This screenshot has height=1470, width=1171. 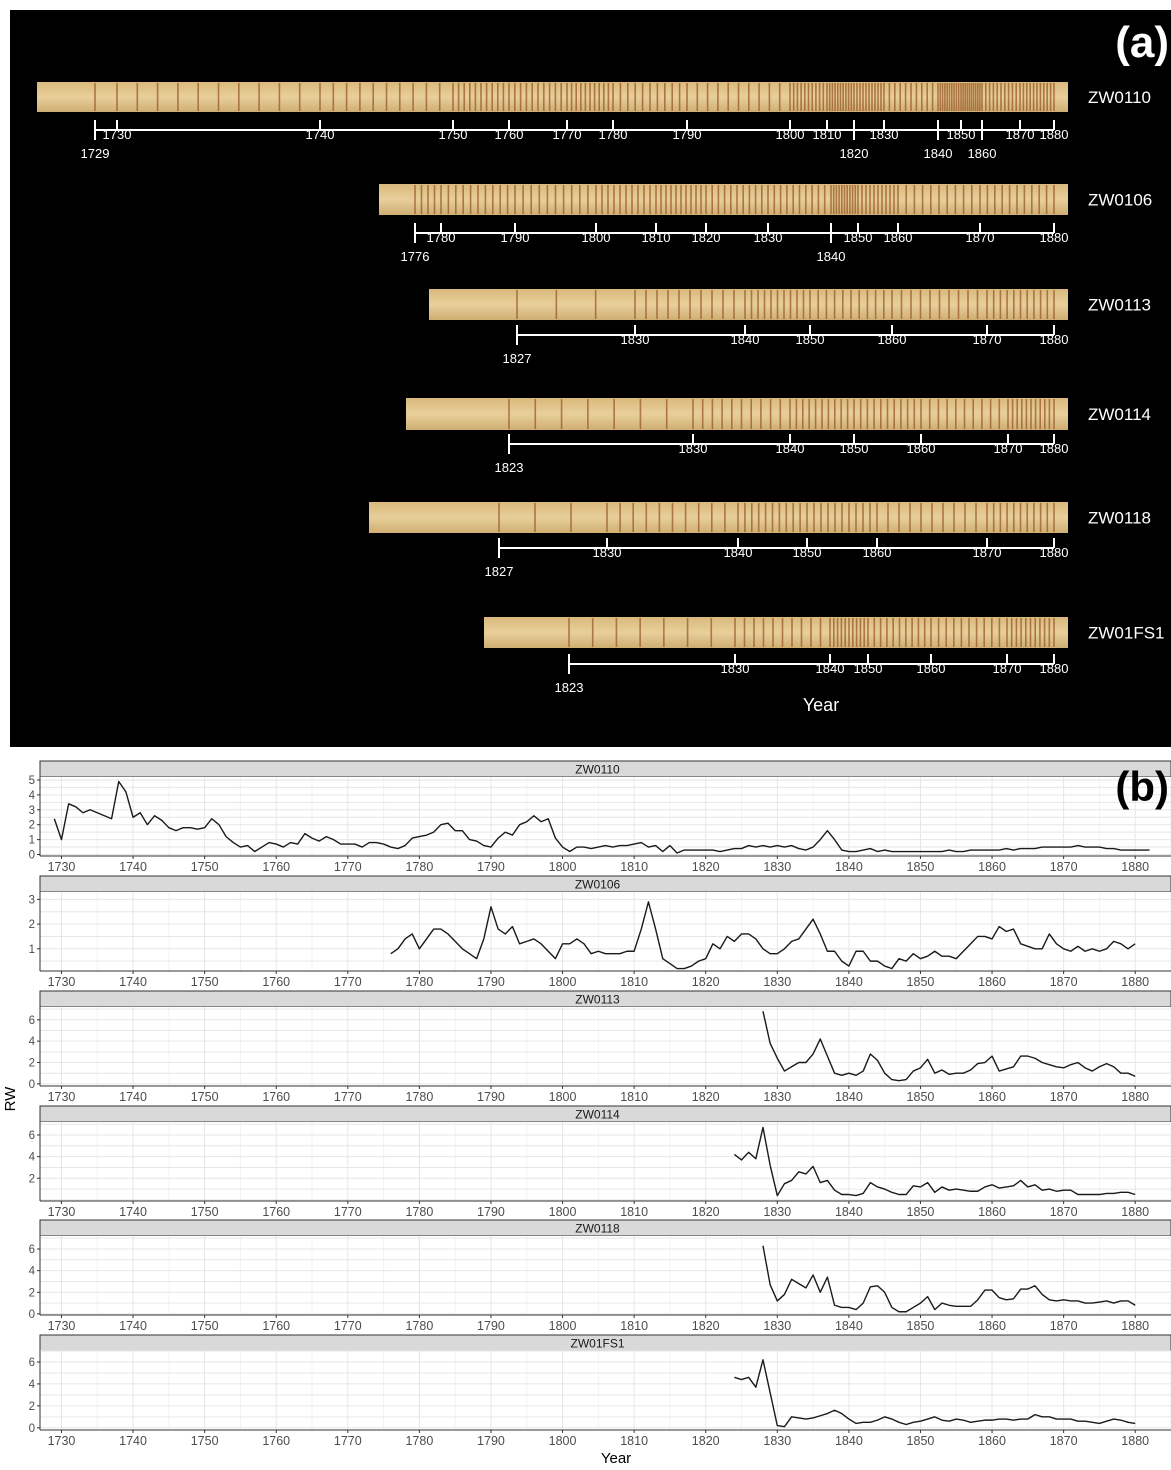 I want to click on facet-plot-area, so click(x=605, y=1390).